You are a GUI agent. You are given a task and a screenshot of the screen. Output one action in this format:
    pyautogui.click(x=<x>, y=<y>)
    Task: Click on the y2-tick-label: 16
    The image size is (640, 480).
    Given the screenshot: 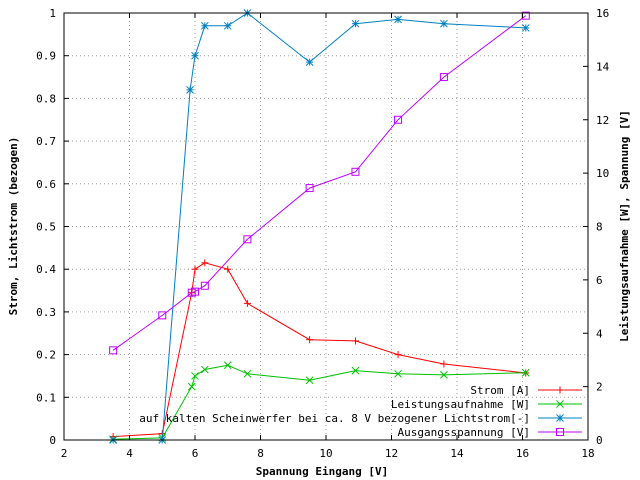 What is the action you would take?
    pyautogui.click(x=602, y=13)
    